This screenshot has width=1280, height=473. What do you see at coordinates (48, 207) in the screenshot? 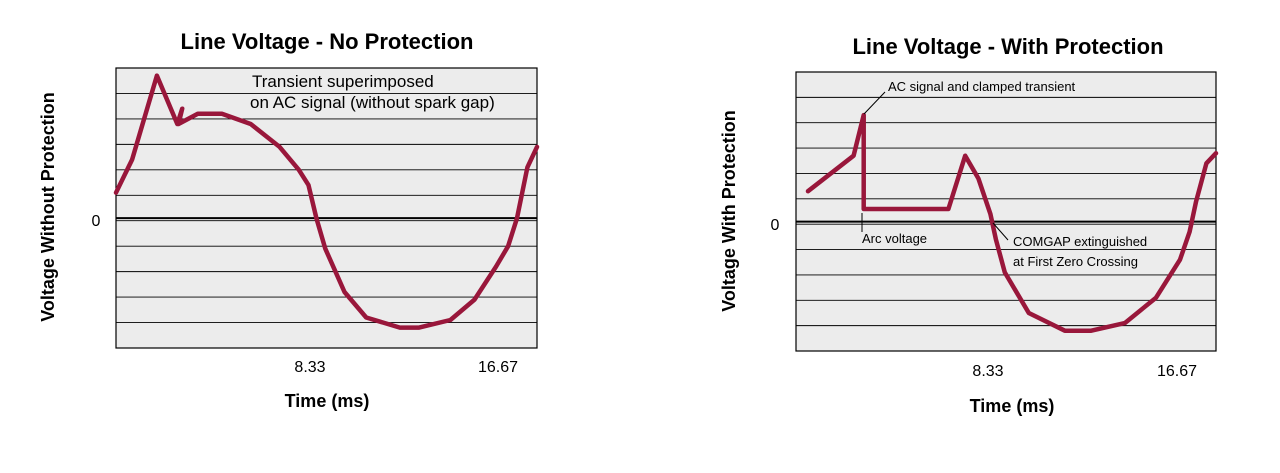
I see `y-axis-title-left: Voltage Without Protection` at bounding box center [48, 207].